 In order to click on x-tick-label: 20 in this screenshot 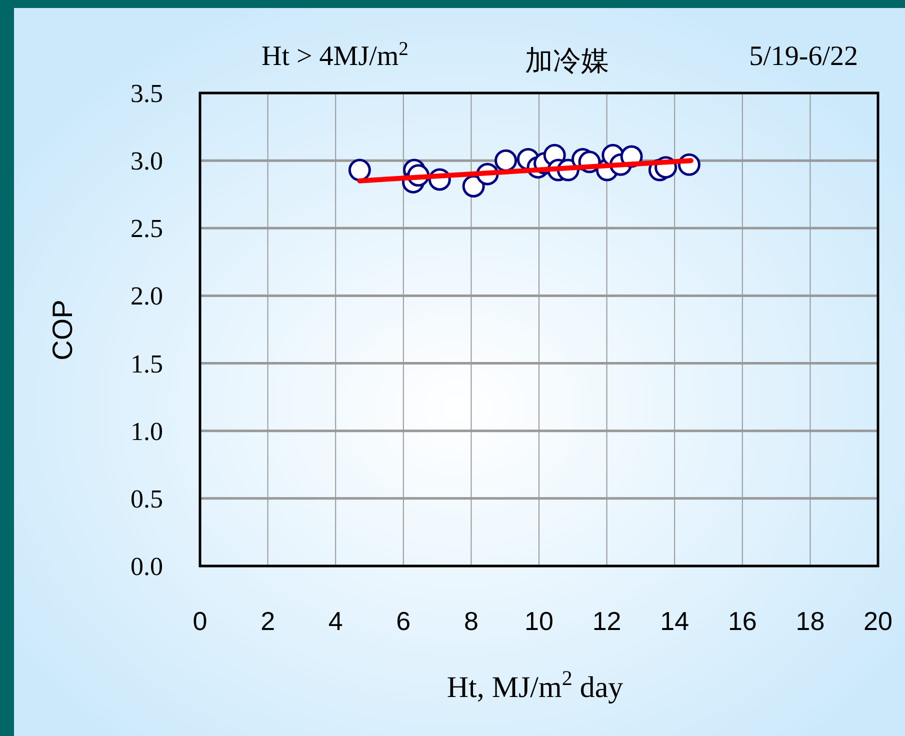, I will do `click(878, 621)`.